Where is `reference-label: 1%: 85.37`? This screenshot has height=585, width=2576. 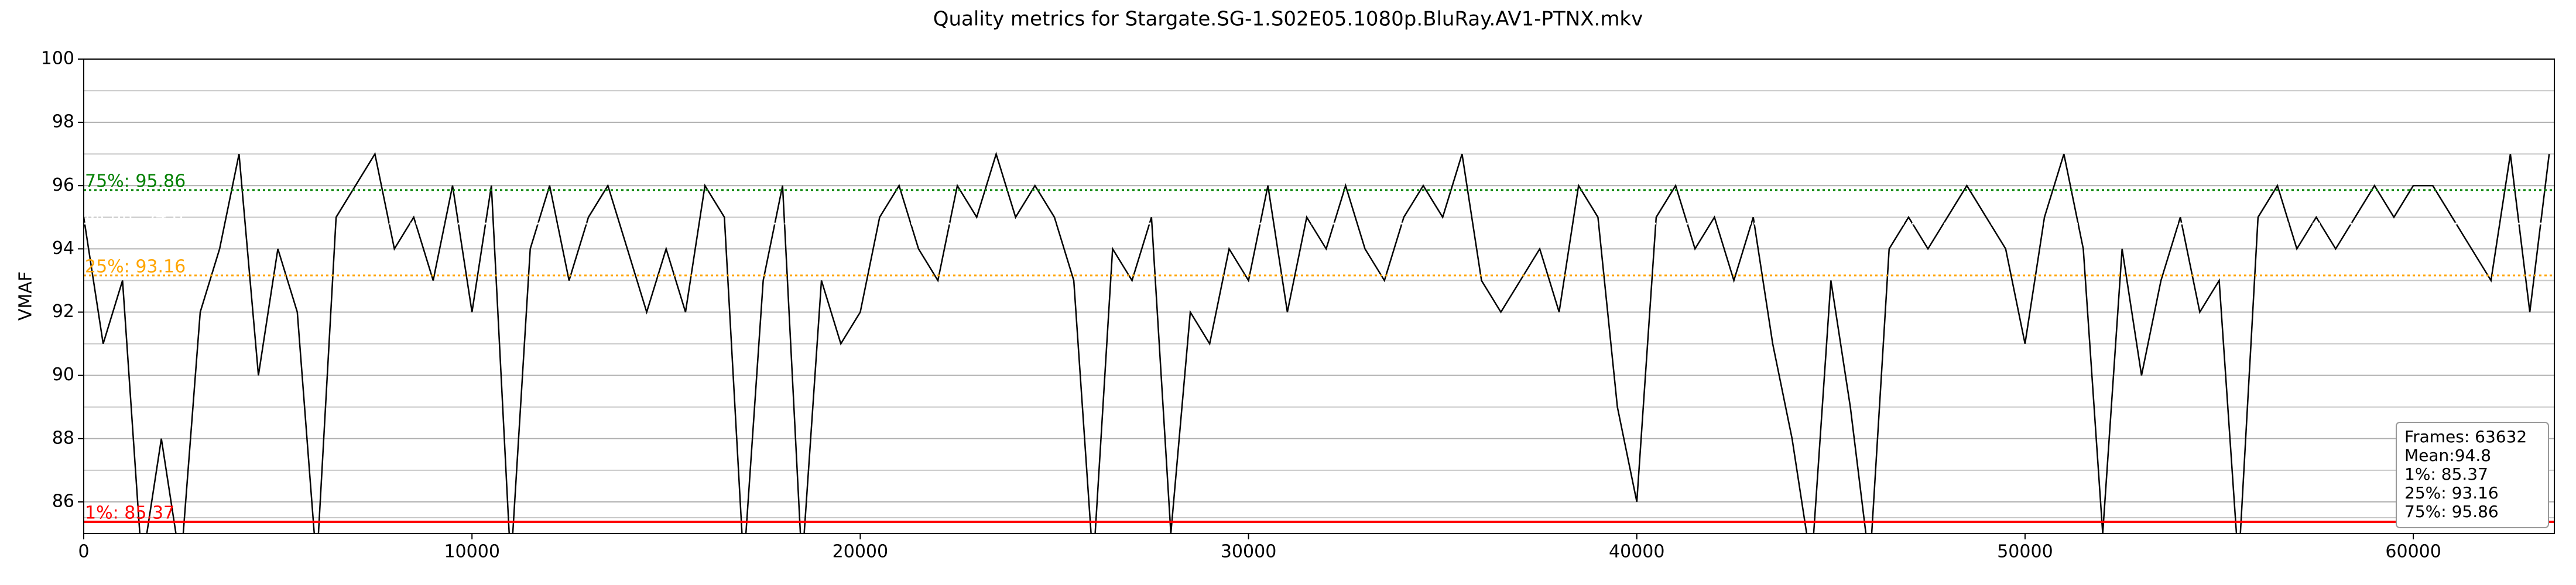 reference-label: 1%: 85.37 is located at coordinates (129, 513).